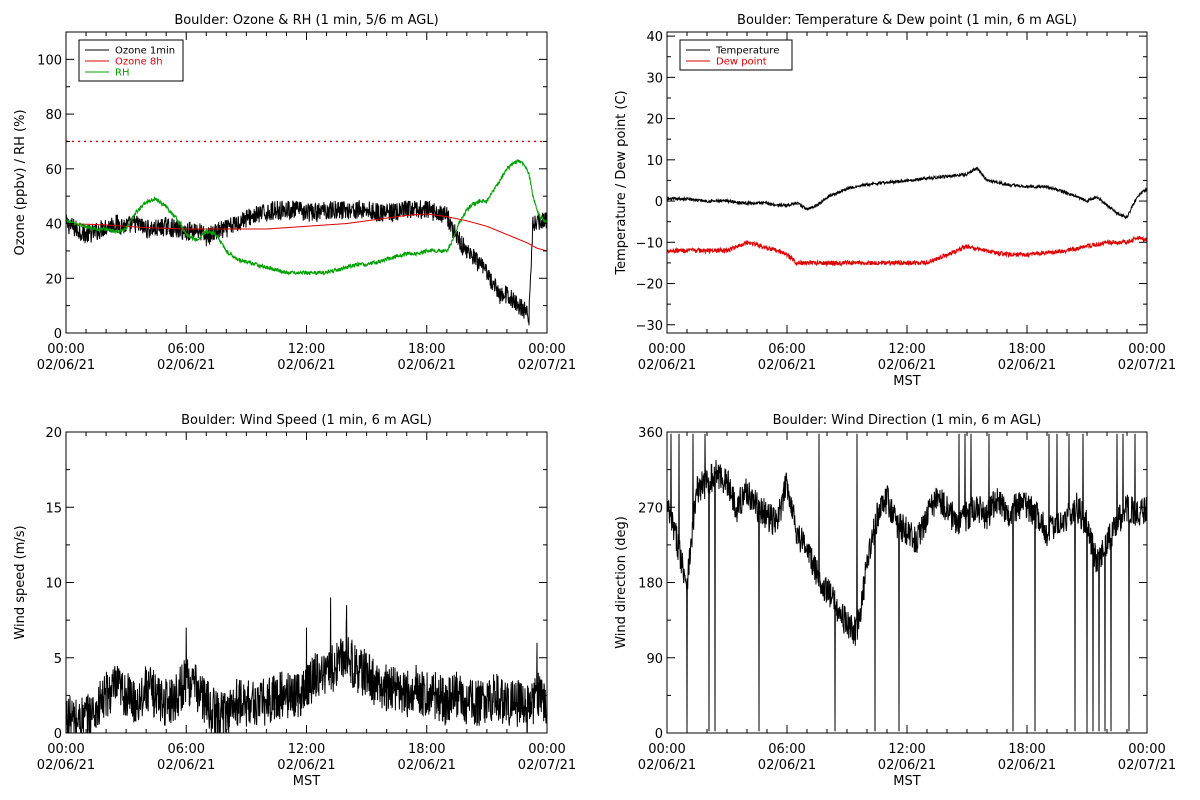 Image resolution: width=1200 pixels, height=800 pixels. What do you see at coordinates (53, 115) in the screenshot?
I see `y-tick-label: 80` at bounding box center [53, 115].